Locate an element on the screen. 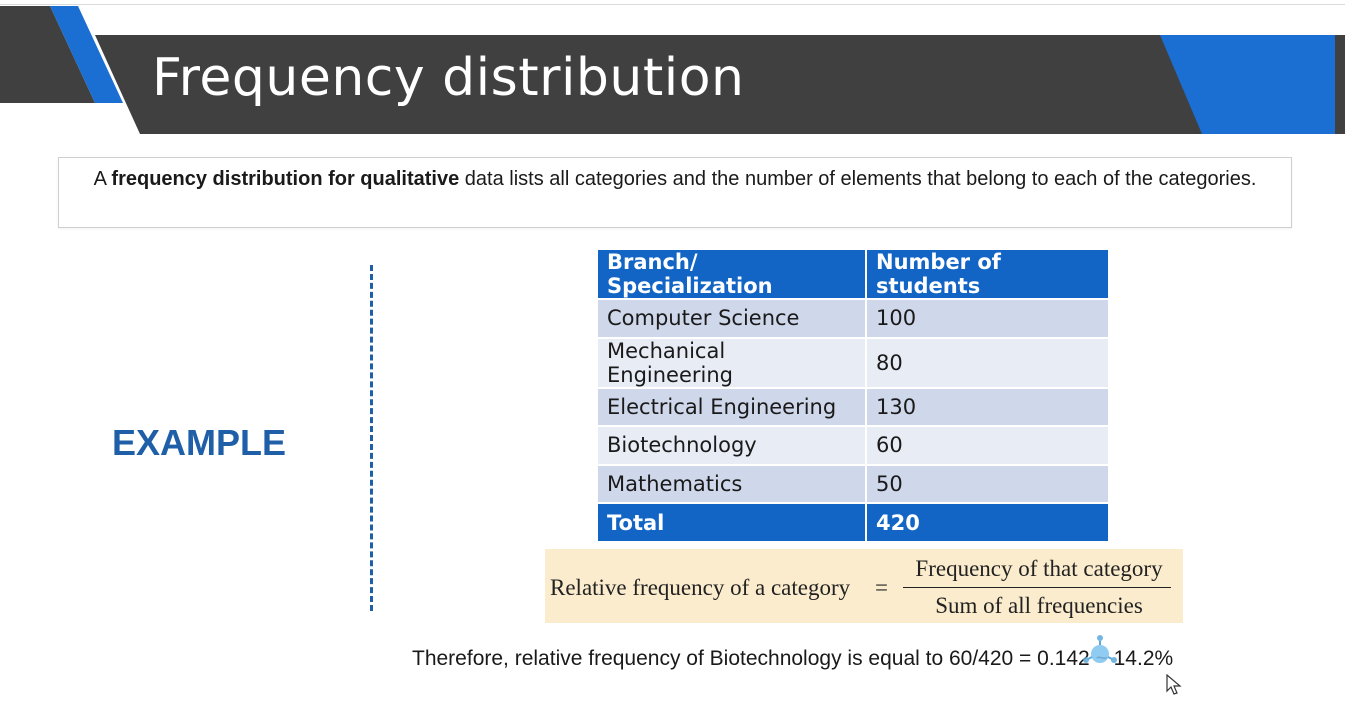 This screenshot has width=1345, height=701. table-total-row: Total 420 is located at coordinates (853, 522).